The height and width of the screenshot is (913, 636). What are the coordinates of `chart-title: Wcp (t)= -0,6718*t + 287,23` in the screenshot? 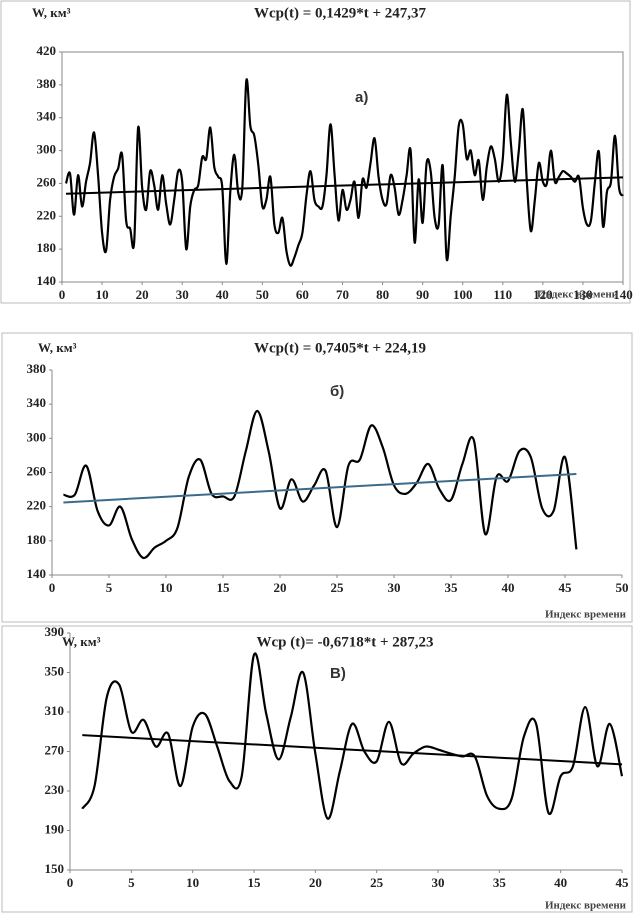 It's located at (344, 642).